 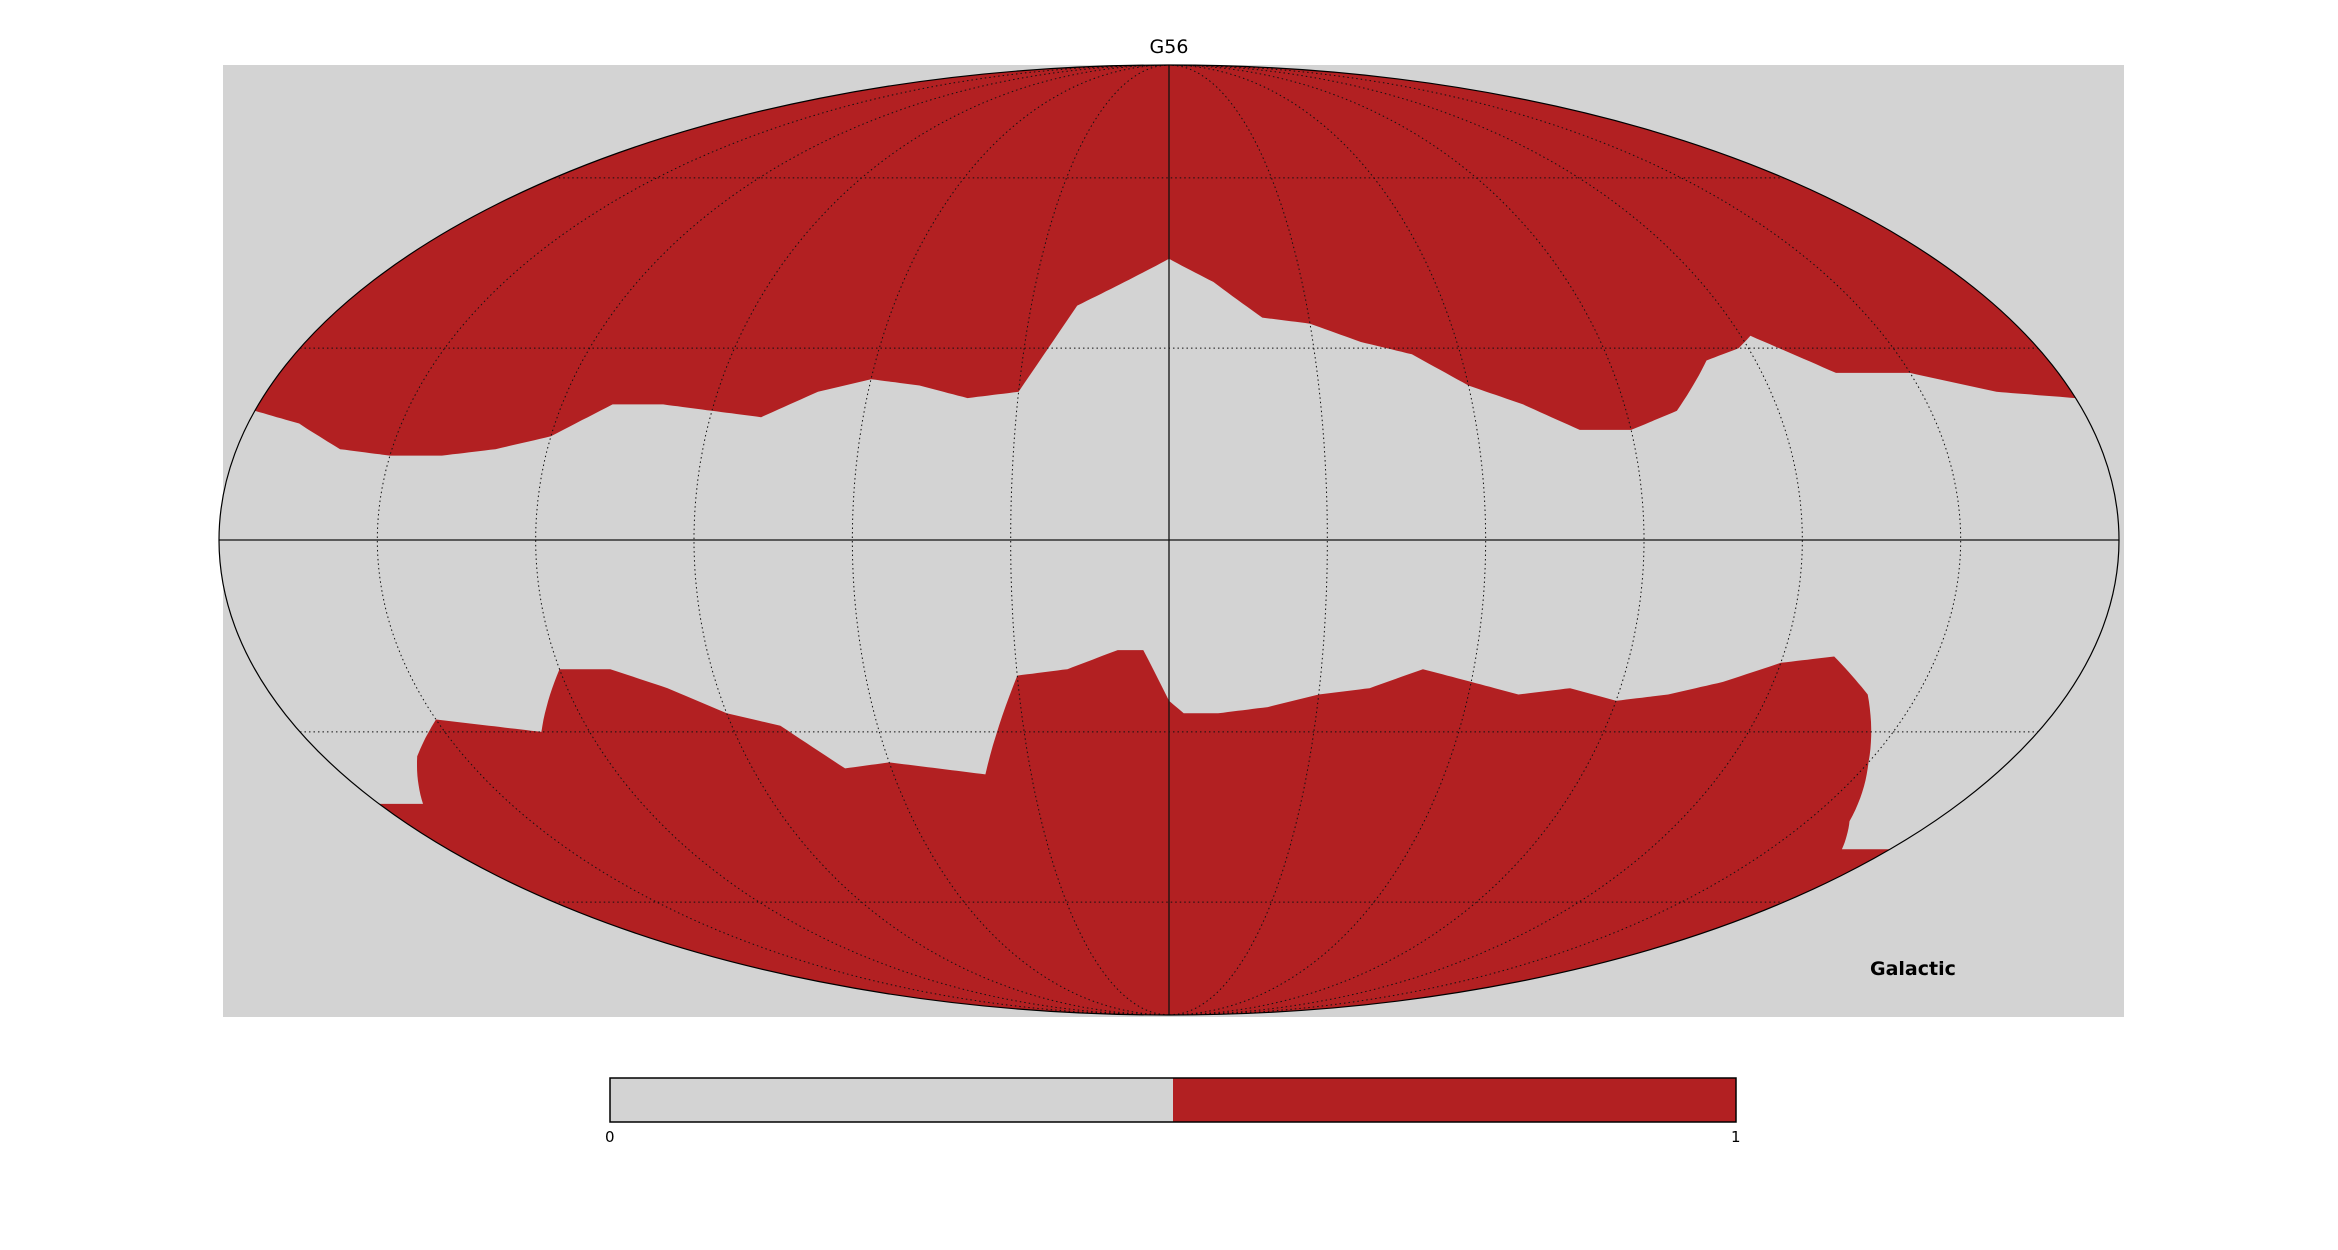 What do you see at coordinates (1913, 969) in the screenshot?
I see `coordinate-system-label: Galactic` at bounding box center [1913, 969].